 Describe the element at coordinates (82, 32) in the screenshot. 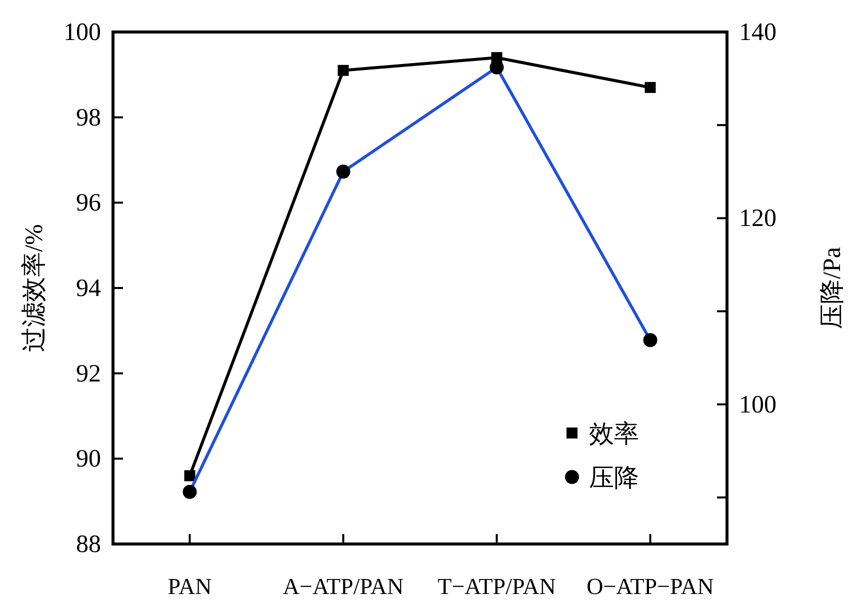

I see `y-tick-label: 100` at that location.